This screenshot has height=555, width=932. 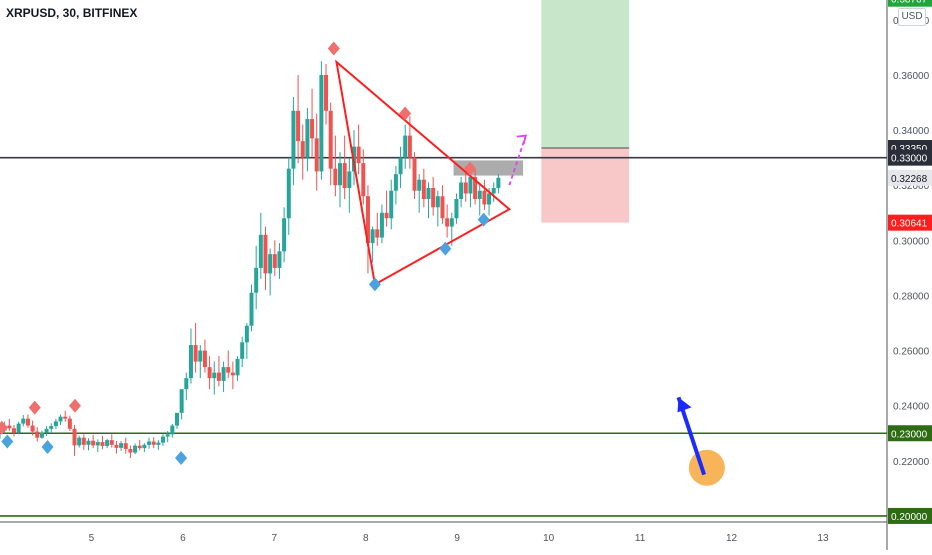 I want to click on price-label-text-support-020: 0.20000, so click(x=909, y=517).